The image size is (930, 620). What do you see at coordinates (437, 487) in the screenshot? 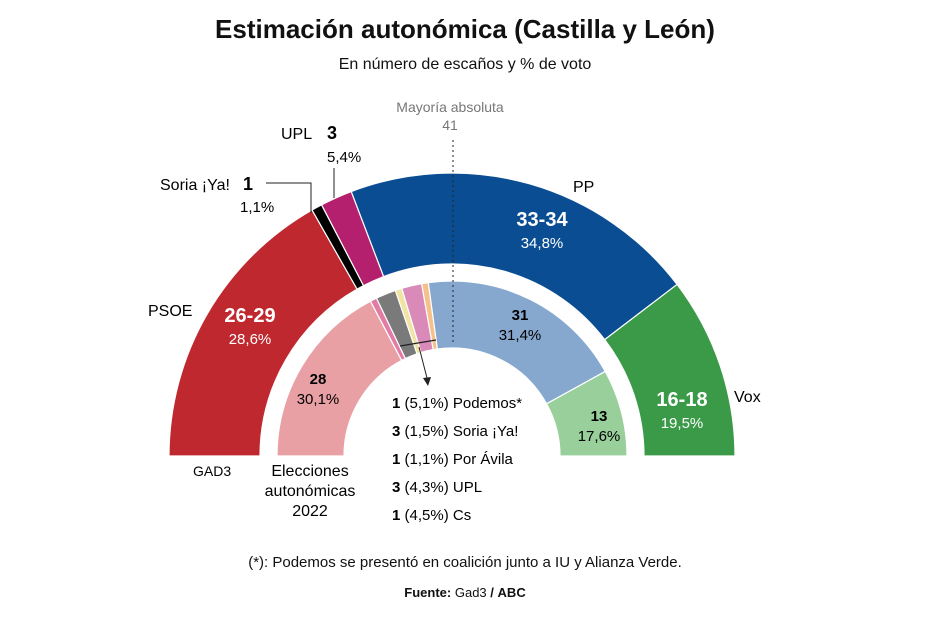
I see `small-party-upl: 3 (4,3%) UPL` at bounding box center [437, 487].